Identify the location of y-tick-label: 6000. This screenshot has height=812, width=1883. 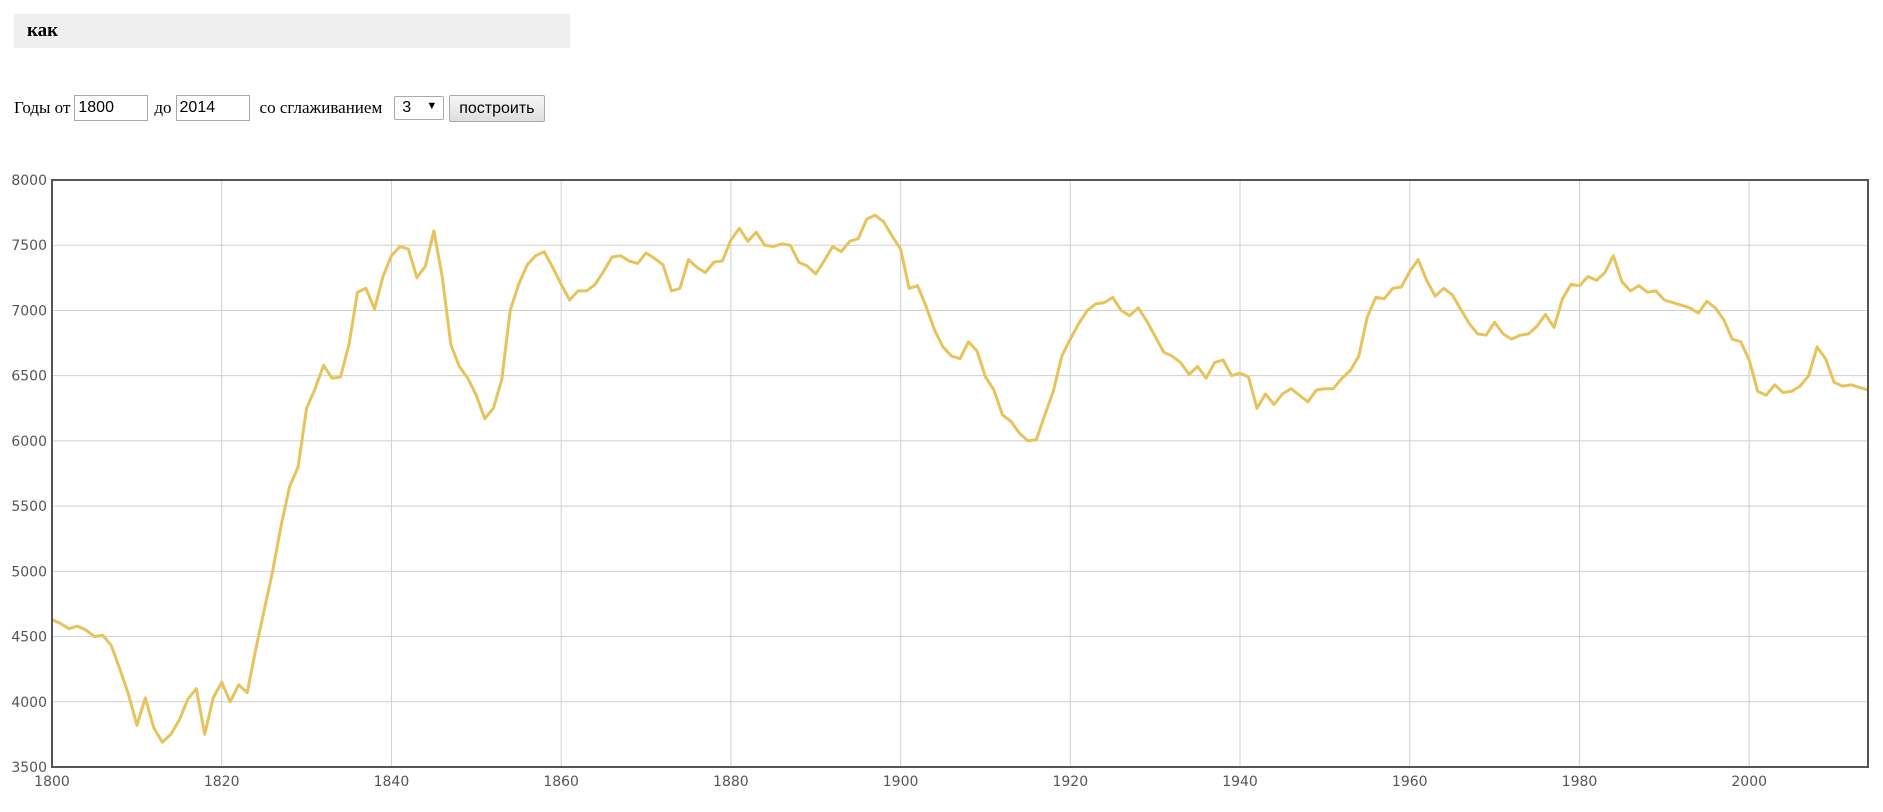
(29, 442).